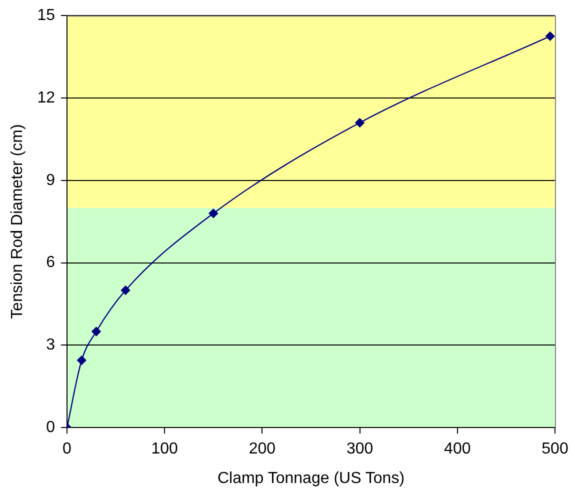 This screenshot has width=575, height=496. Describe the element at coordinates (46, 15) in the screenshot. I see `y-tick-label: 15` at that location.